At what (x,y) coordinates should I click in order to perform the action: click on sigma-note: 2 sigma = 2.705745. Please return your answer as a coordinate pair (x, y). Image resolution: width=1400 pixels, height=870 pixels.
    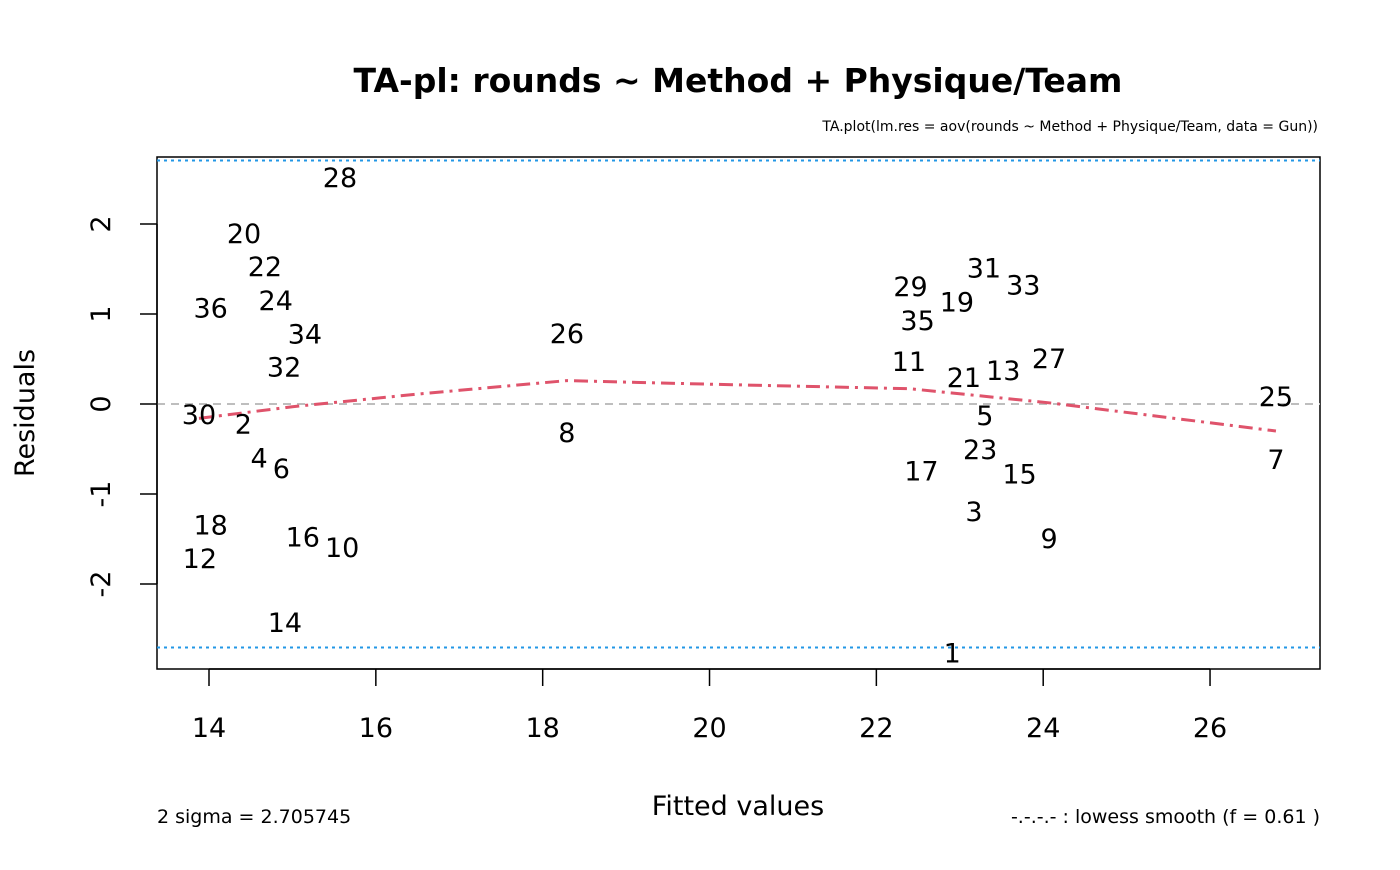
    Looking at the image, I should click on (254, 817).